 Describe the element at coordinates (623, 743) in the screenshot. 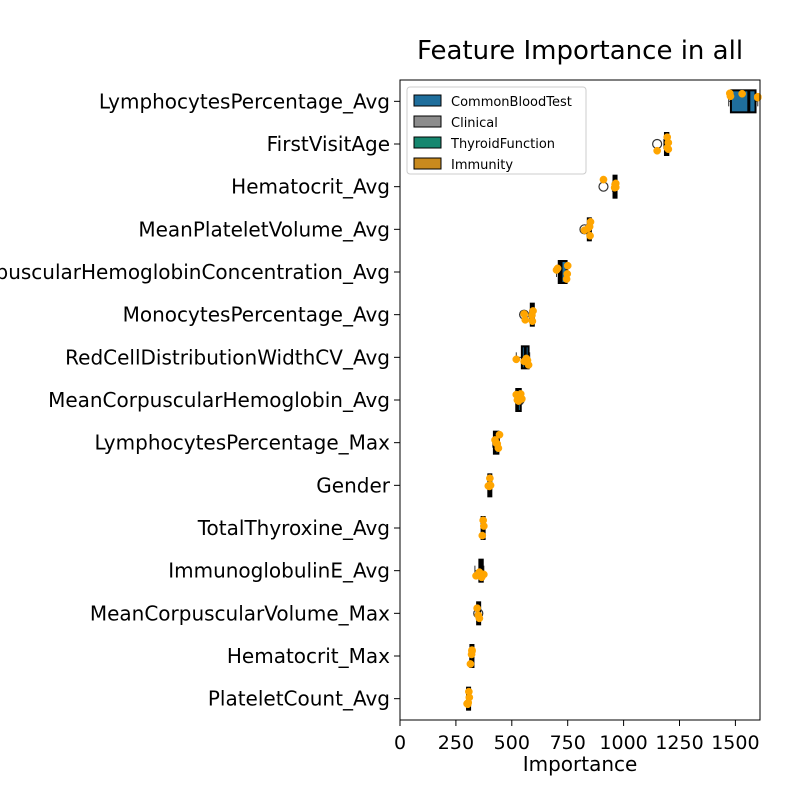

I see `x-tick-label: 1000` at that location.